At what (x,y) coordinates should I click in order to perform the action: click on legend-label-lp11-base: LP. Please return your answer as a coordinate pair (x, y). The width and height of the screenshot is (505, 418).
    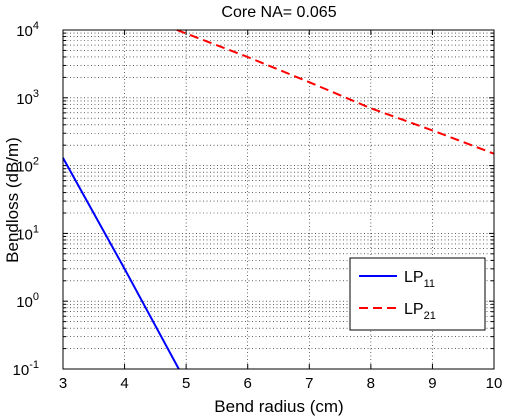
    Looking at the image, I should click on (414, 277).